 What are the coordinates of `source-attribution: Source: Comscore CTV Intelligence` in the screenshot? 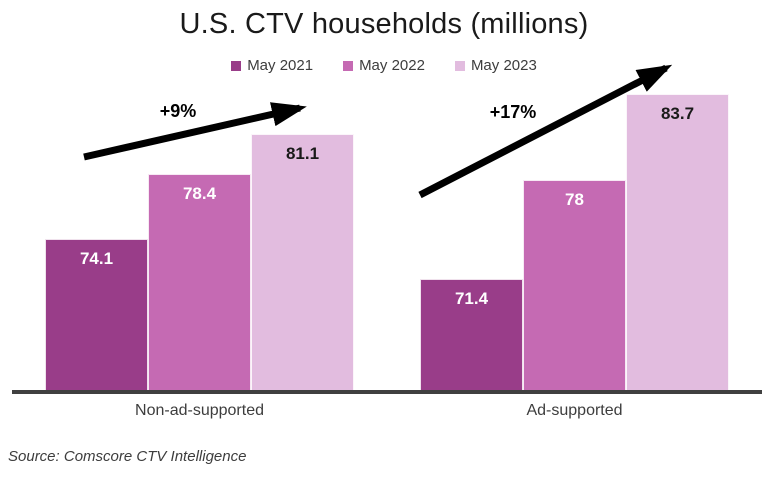 It's located at (127, 456).